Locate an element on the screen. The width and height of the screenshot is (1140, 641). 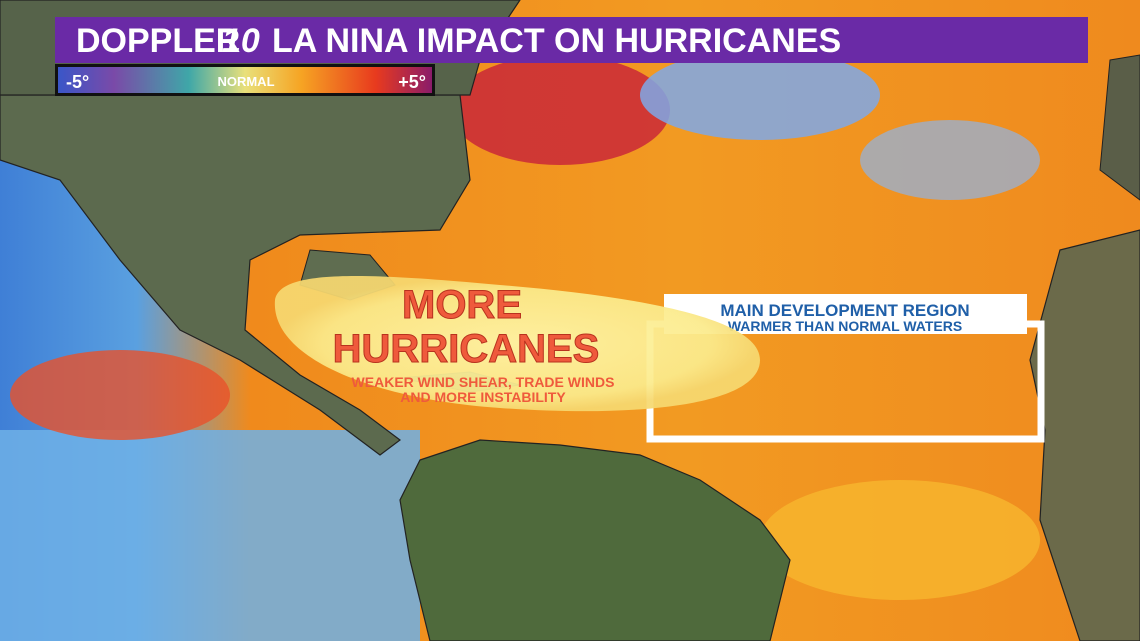
brand: DOPPLER is located at coordinates (158, 41).